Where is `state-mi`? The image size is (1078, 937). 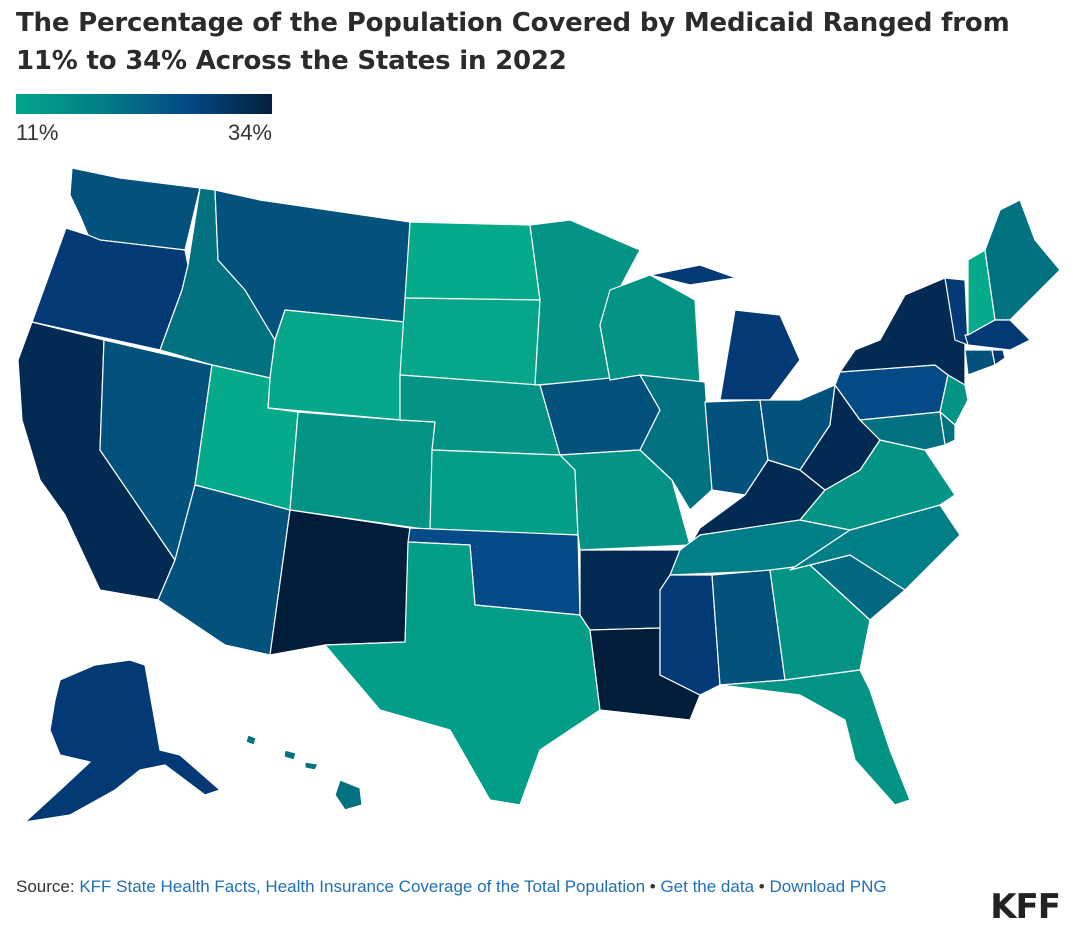
state-mi is located at coordinates (725, 332).